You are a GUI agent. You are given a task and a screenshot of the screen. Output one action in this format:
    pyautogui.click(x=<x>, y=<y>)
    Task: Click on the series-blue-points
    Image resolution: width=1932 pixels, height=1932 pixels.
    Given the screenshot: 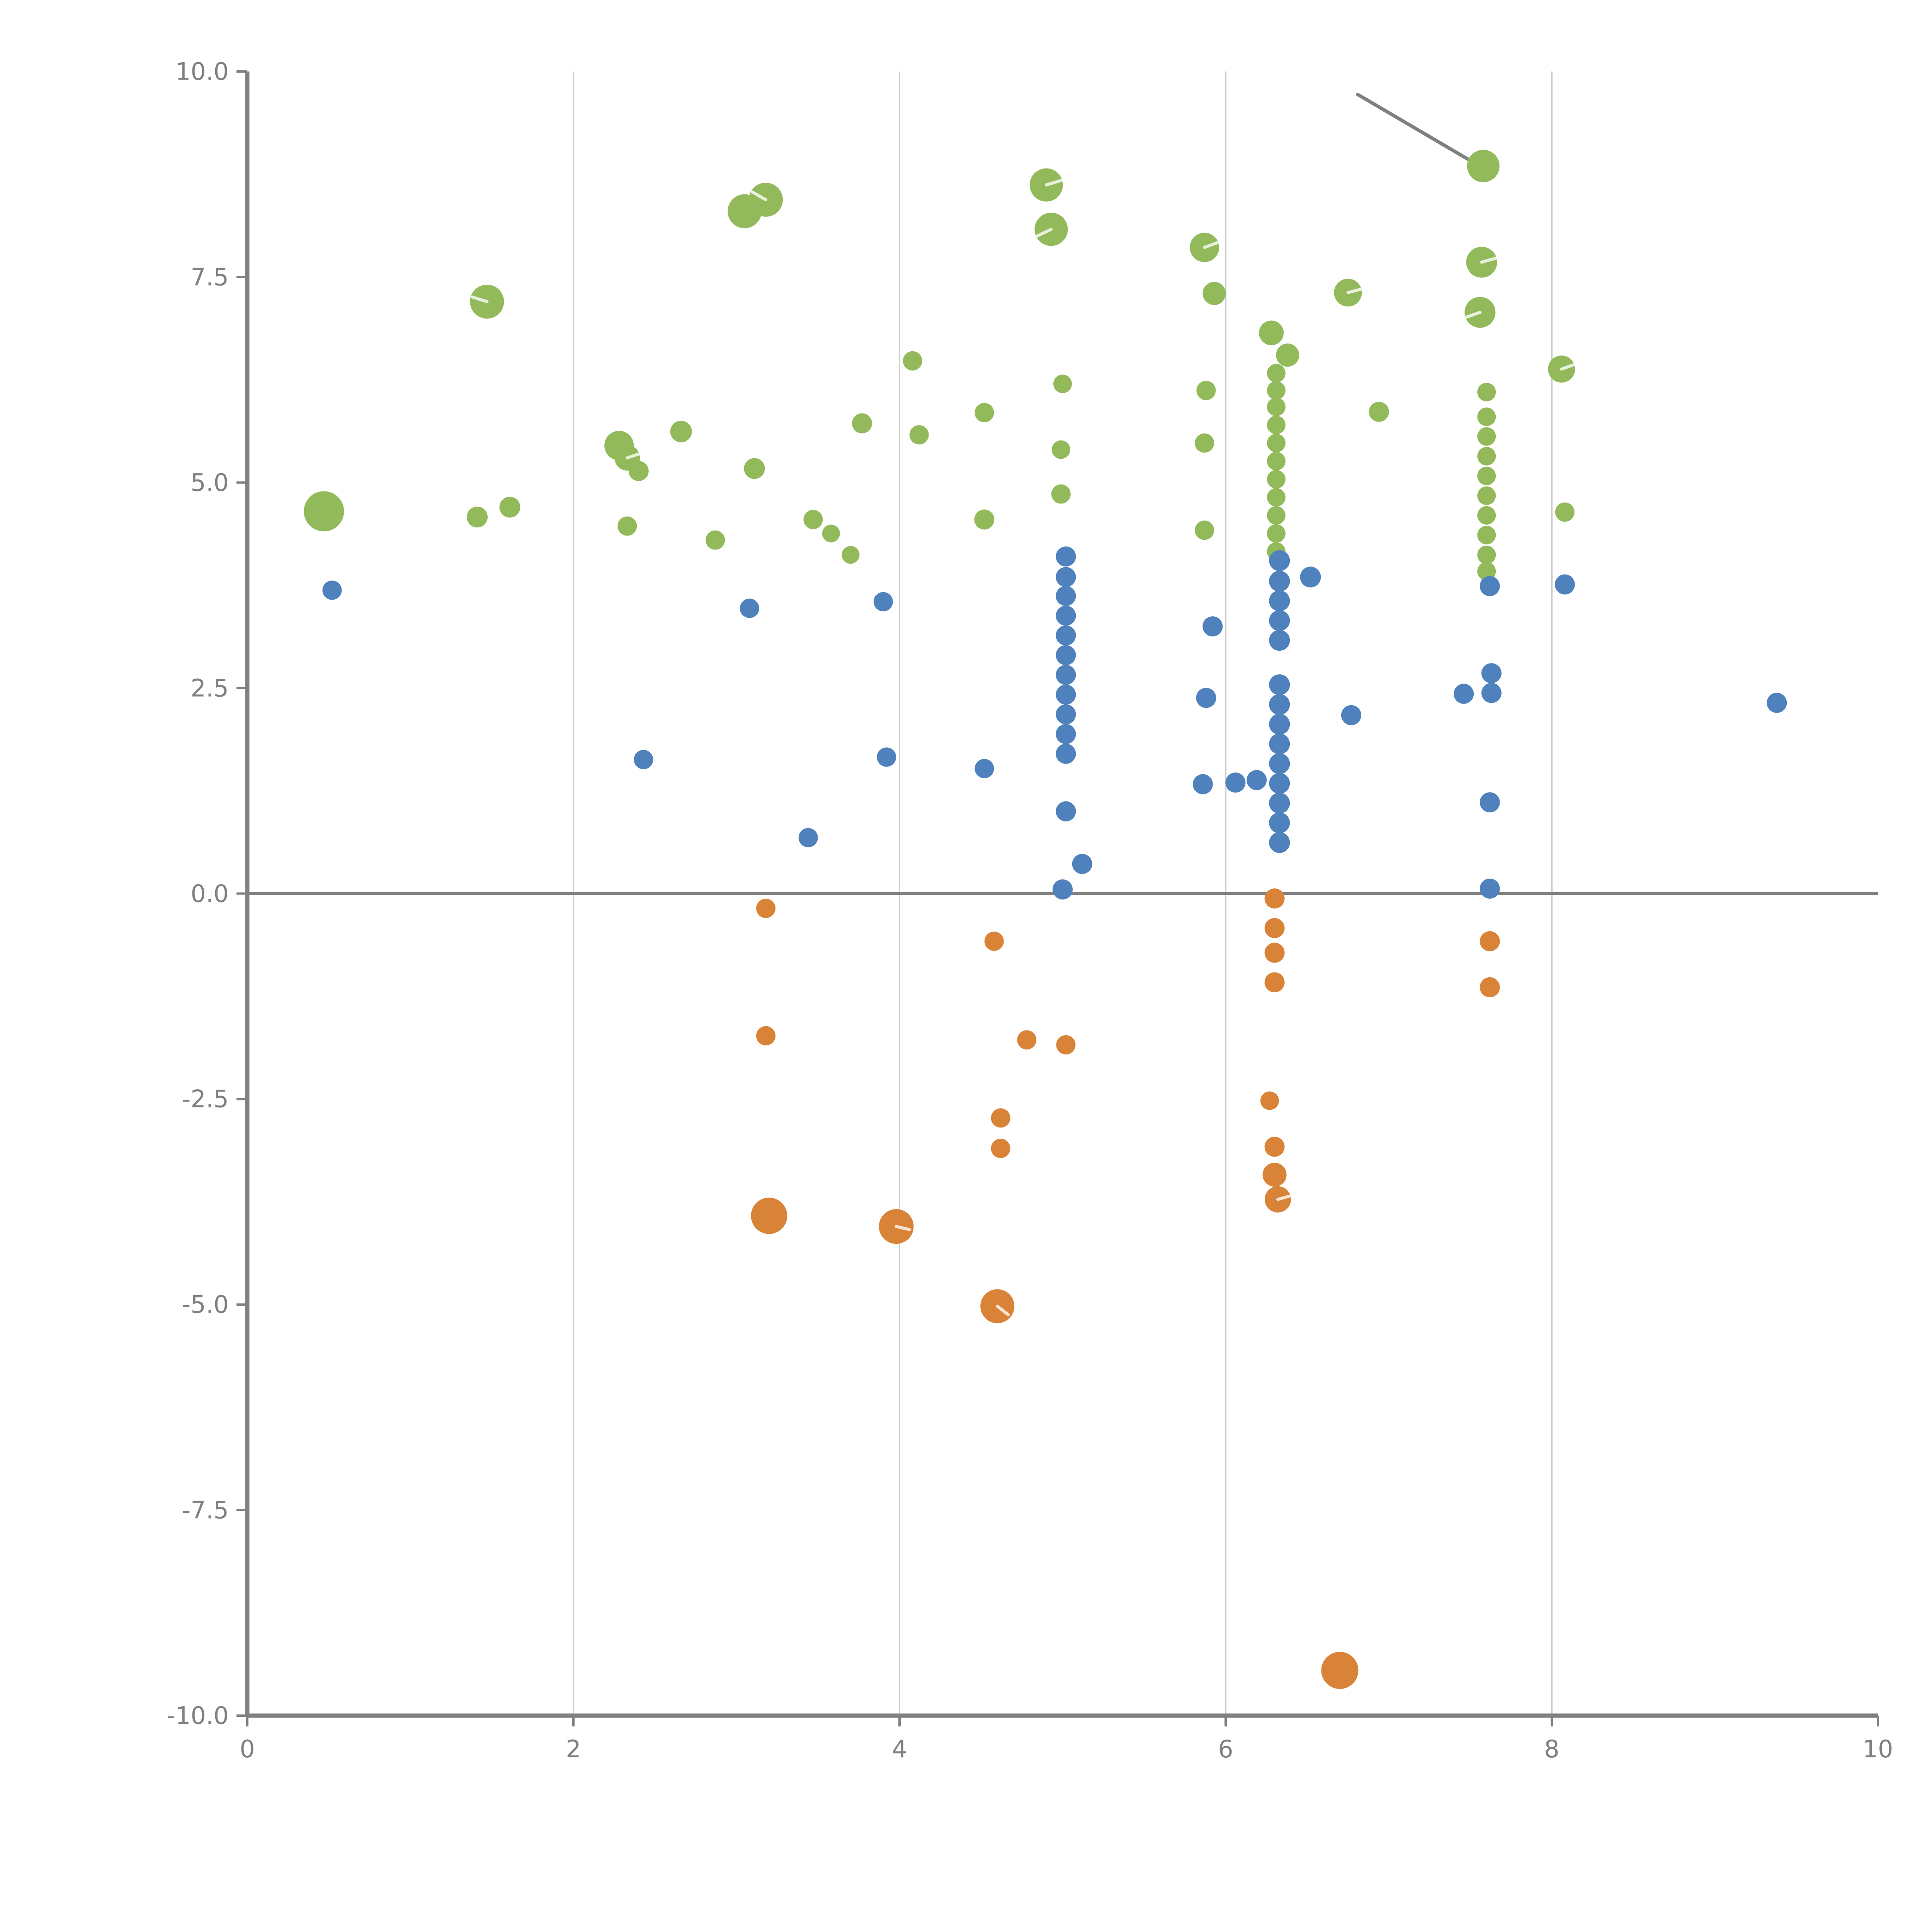 What is the action you would take?
    pyautogui.click(x=1055, y=723)
    